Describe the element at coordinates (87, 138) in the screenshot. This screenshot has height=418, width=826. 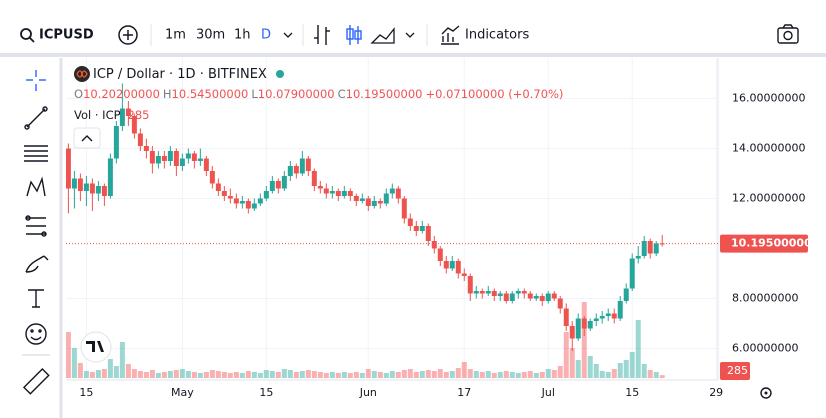
I see `collapse-legend` at that location.